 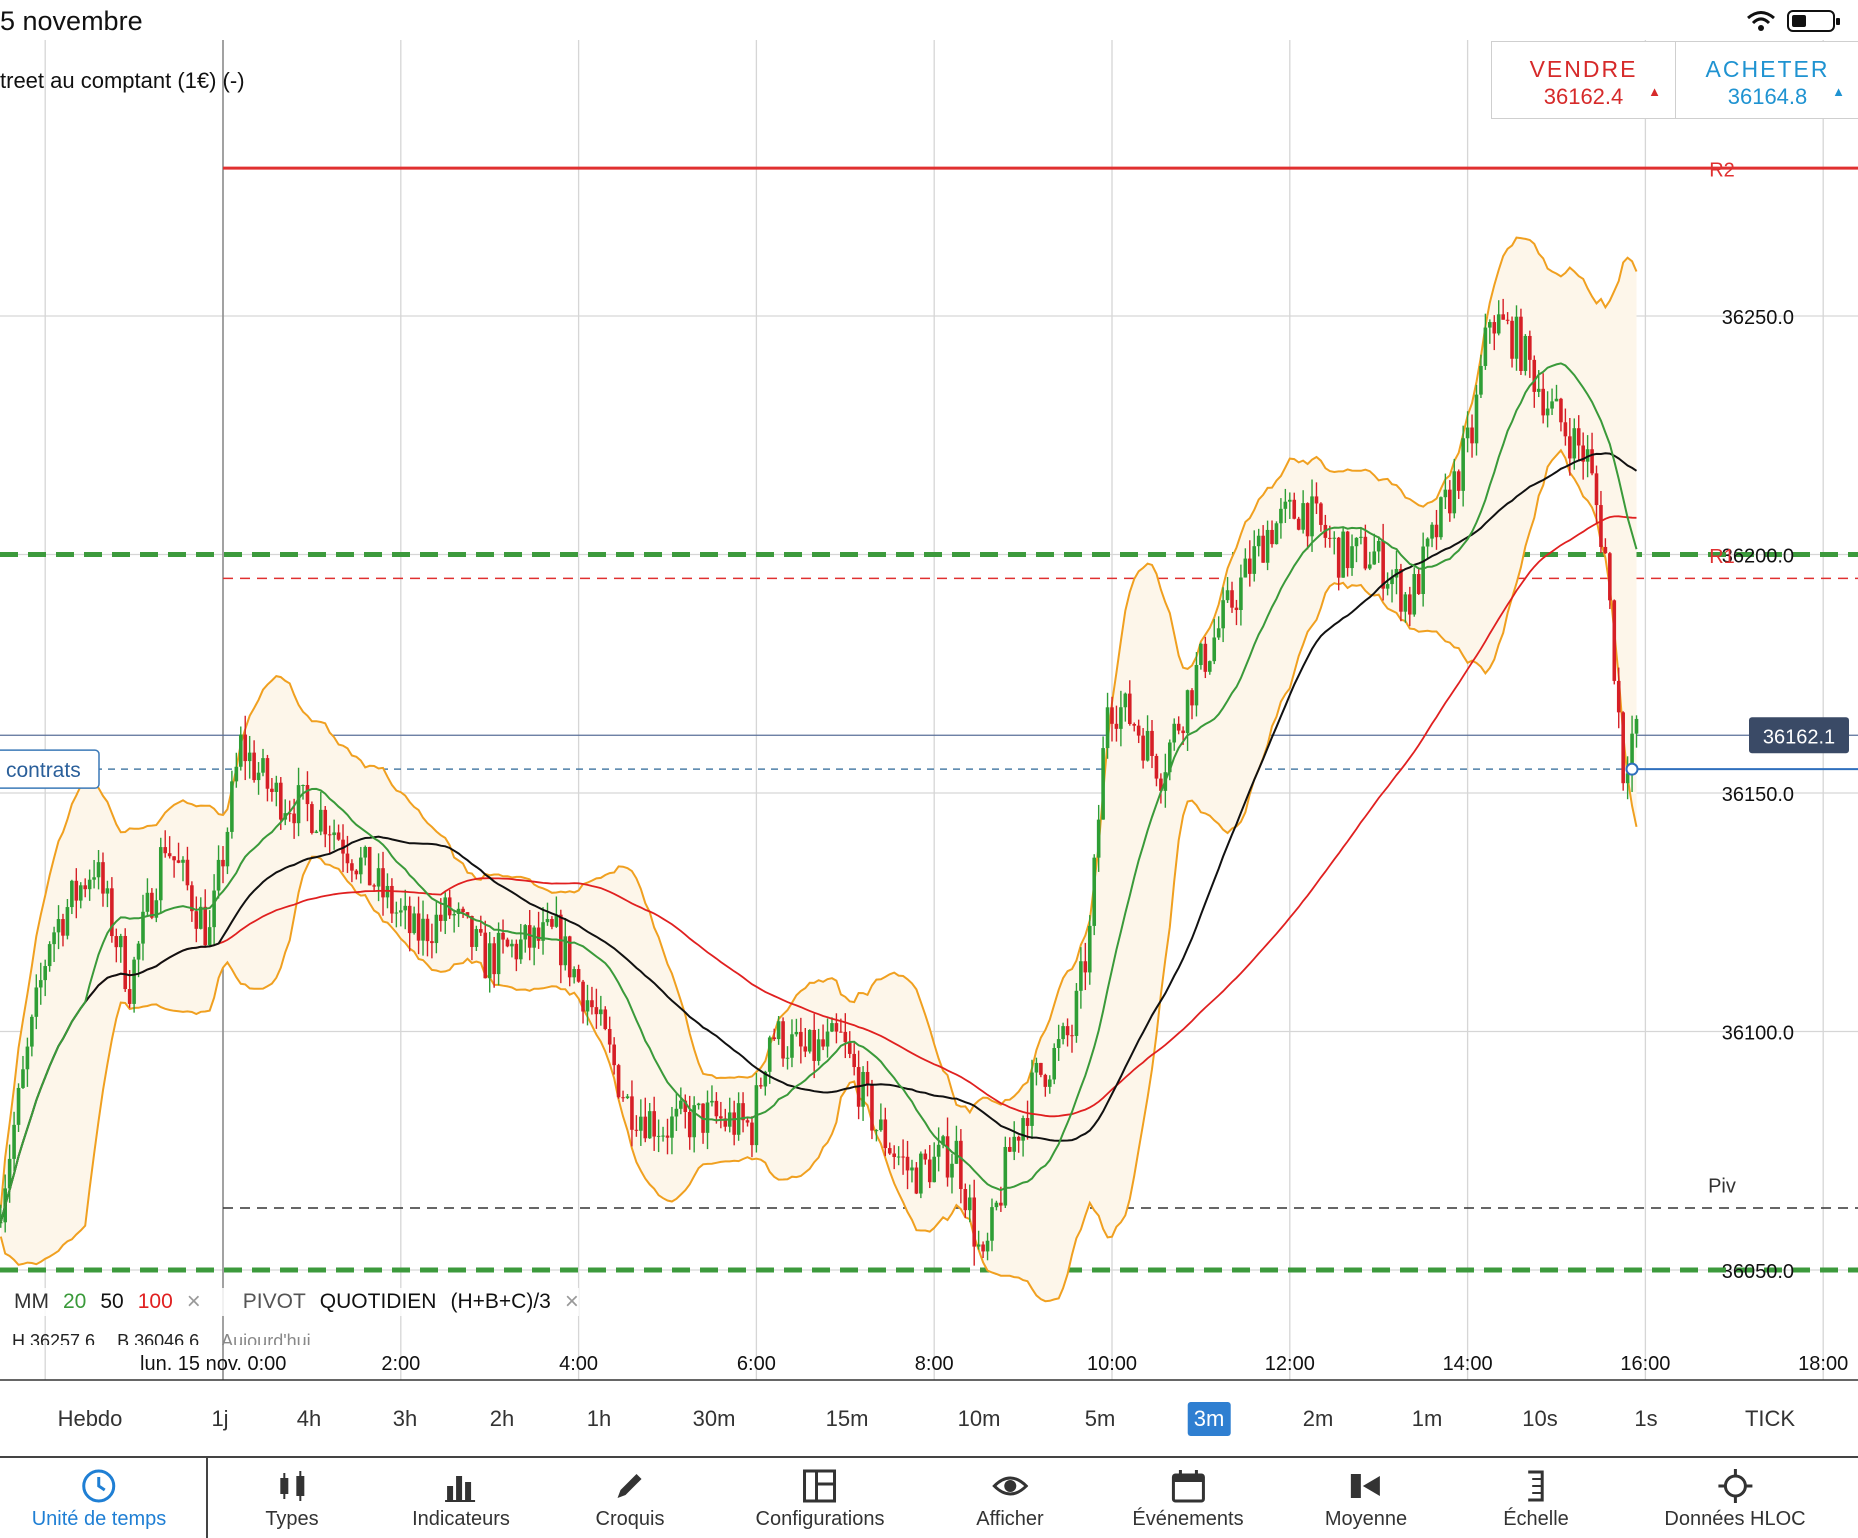 What do you see at coordinates (220, 1418) in the screenshot?
I see `timeframe-1j: 1j` at bounding box center [220, 1418].